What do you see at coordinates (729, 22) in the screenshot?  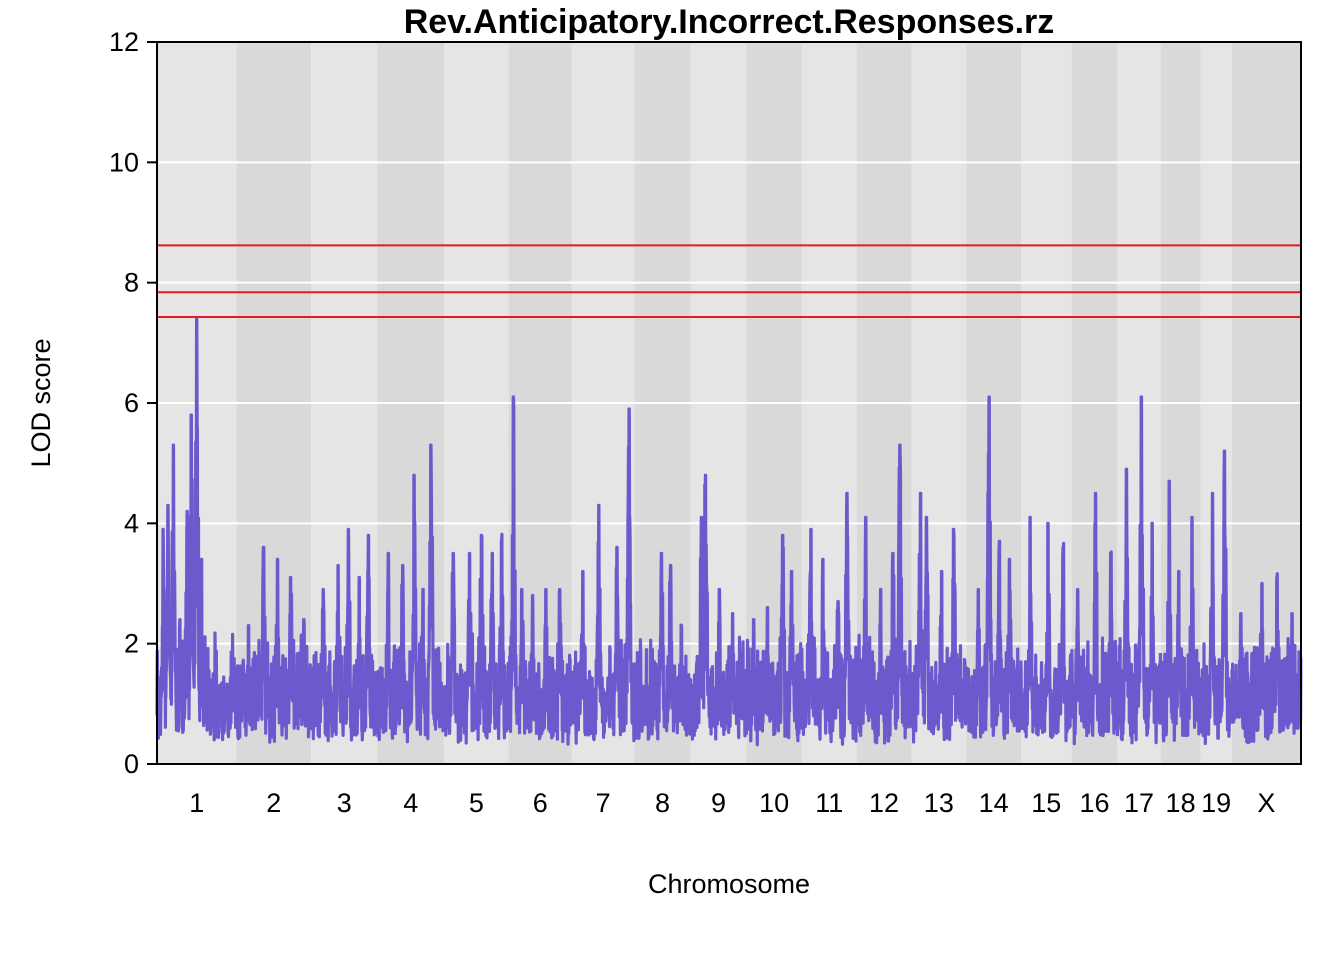 I see `chart-title: Rev.Anticipatory.Incorrect.Responses.rz` at bounding box center [729, 22].